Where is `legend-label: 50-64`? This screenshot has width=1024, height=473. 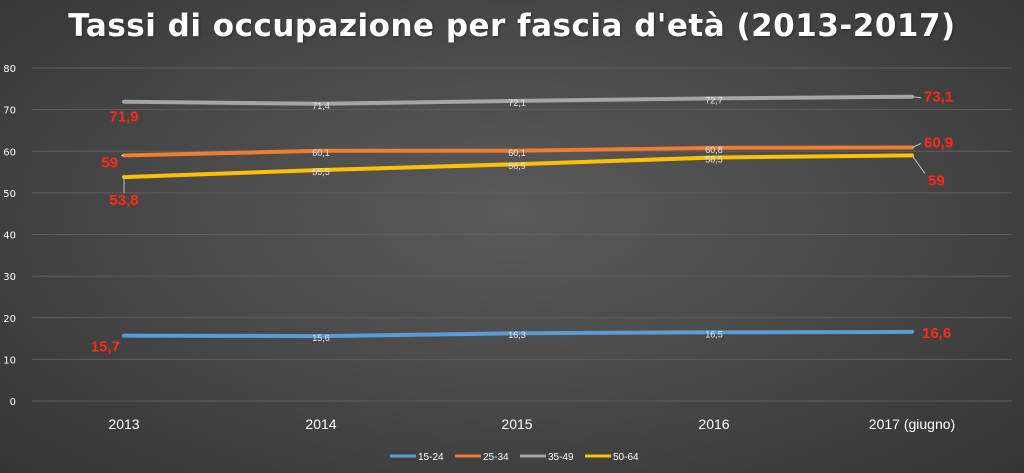
legend-label: 50-64 is located at coordinates (626, 457).